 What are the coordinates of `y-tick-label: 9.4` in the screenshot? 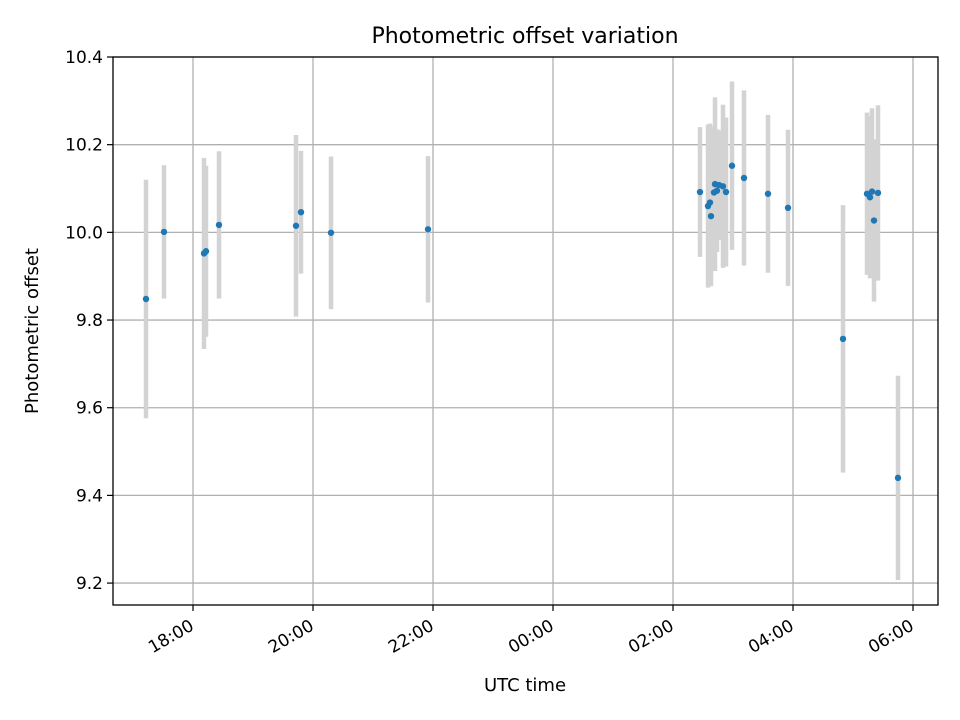 It's located at (89, 496).